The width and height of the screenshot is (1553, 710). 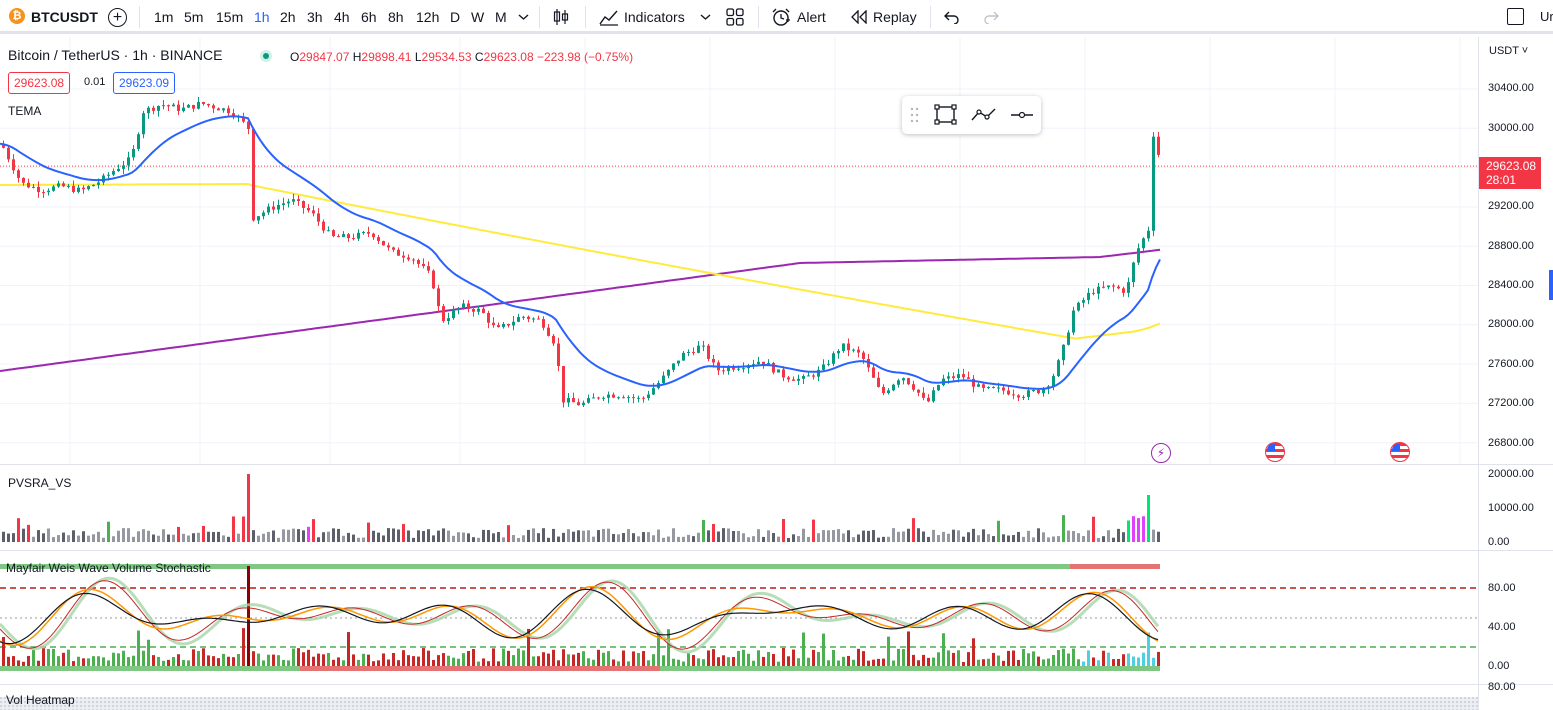 I want to click on vol-heatmap-pane, so click(x=739, y=697).